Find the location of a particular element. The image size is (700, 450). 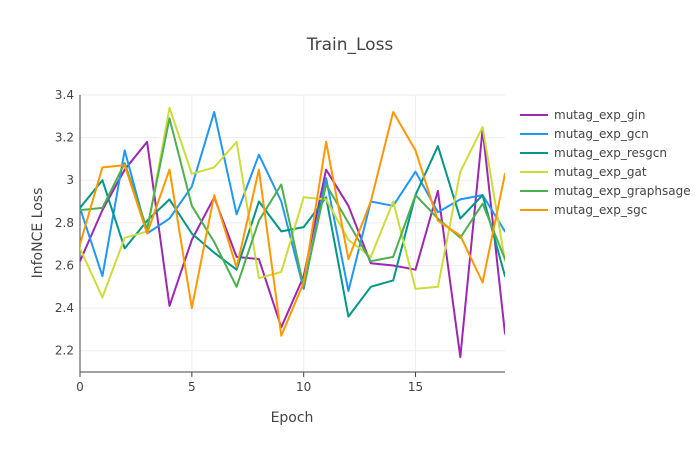

legend-label: mutag_exp_resgcn is located at coordinates (610, 153).